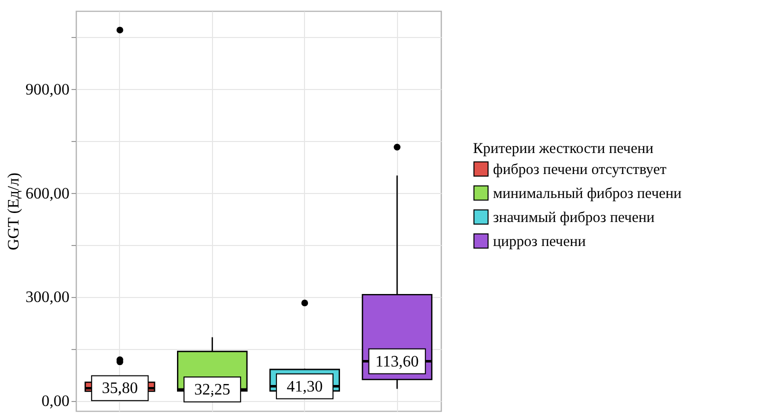 The width and height of the screenshot is (769, 413). Describe the element at coordinates (48, 89) in the screenshot. I see `y-tick-label: 900,00` at that location.